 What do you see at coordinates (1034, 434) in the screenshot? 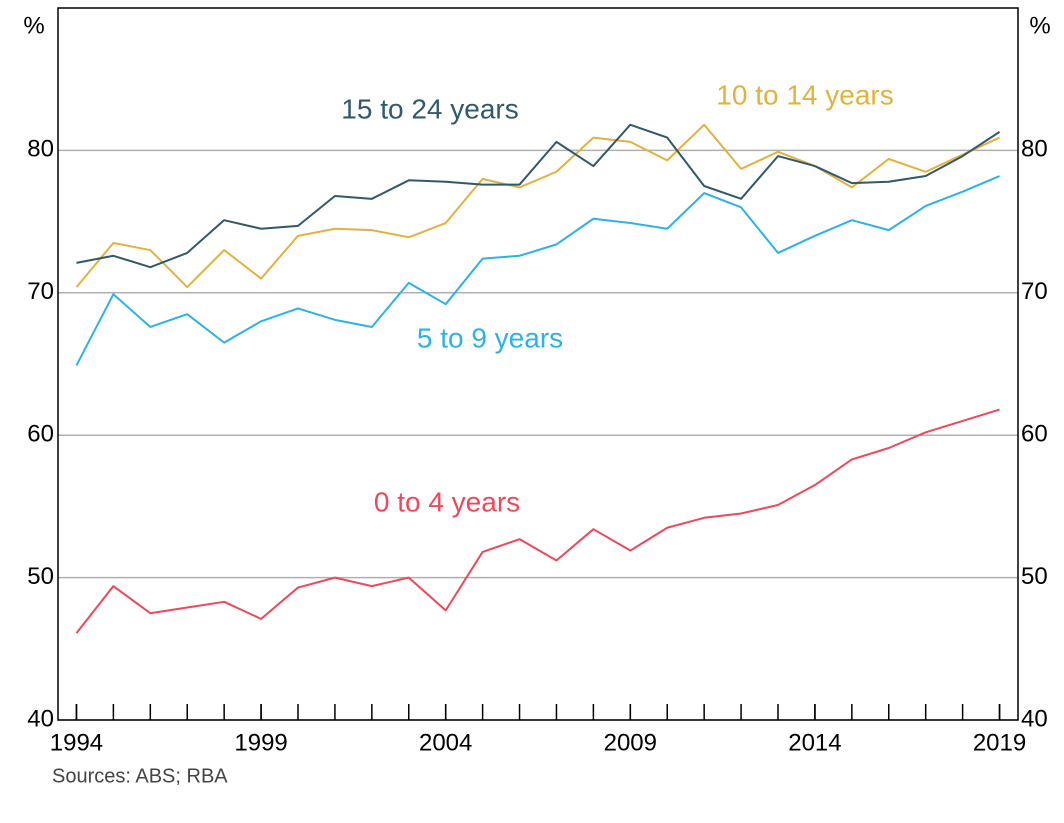
I see `y2-tick-label: 60` at bounding box center [1034, 434].